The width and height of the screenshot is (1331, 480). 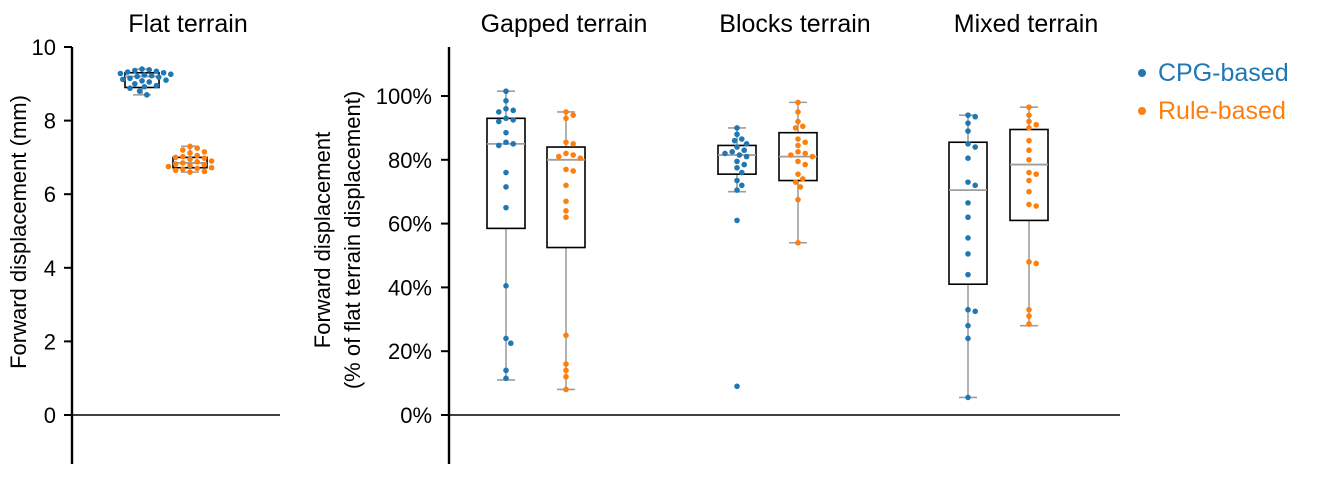 What do you see at coordinates (50, 341) in the screenshot?
I see `y-tick-label-0: 2` at bounding box center [50, 341].